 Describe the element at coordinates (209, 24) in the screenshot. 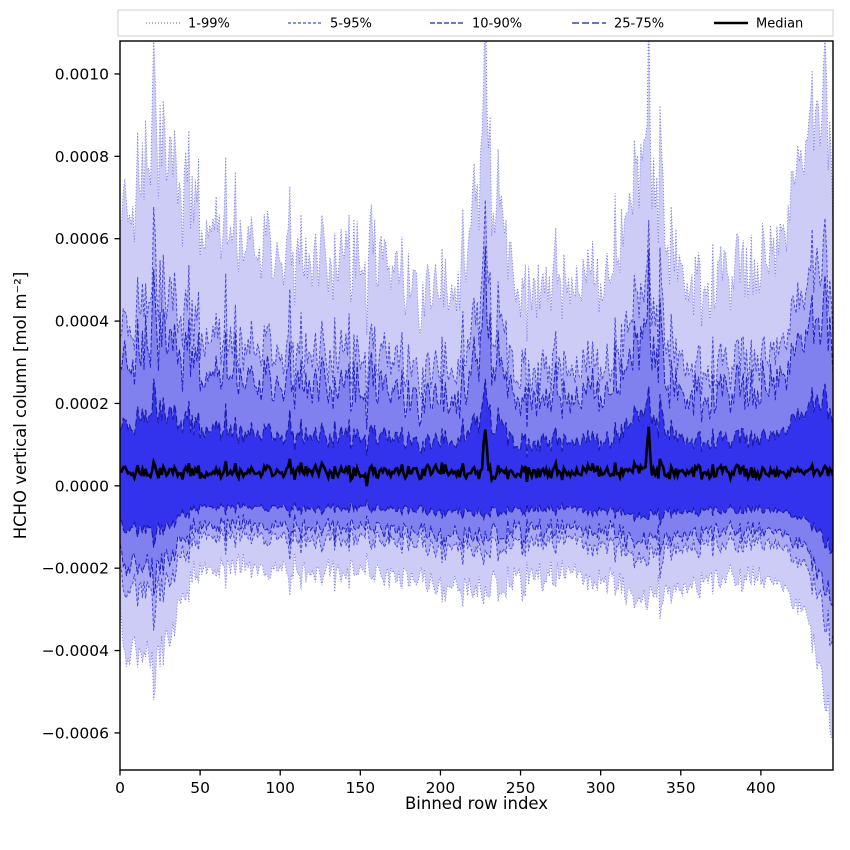

I see `legend-label-1to99: 1-99%` at that location.